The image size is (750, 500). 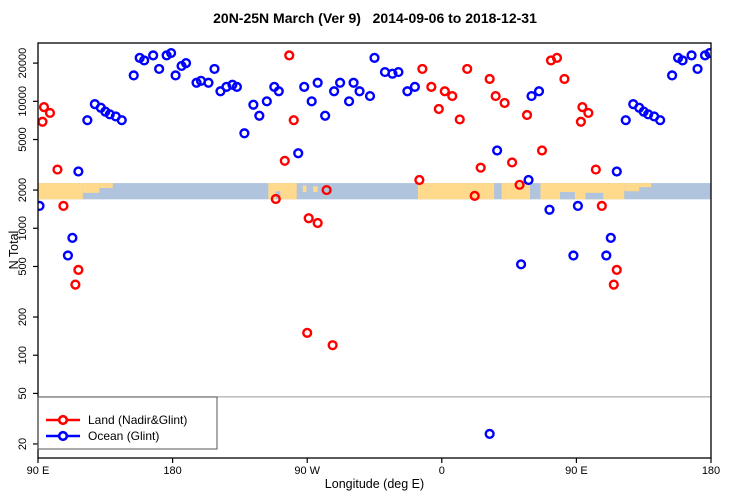 I want to click on y-tick-label: 1000, so click(x=23, y=228).